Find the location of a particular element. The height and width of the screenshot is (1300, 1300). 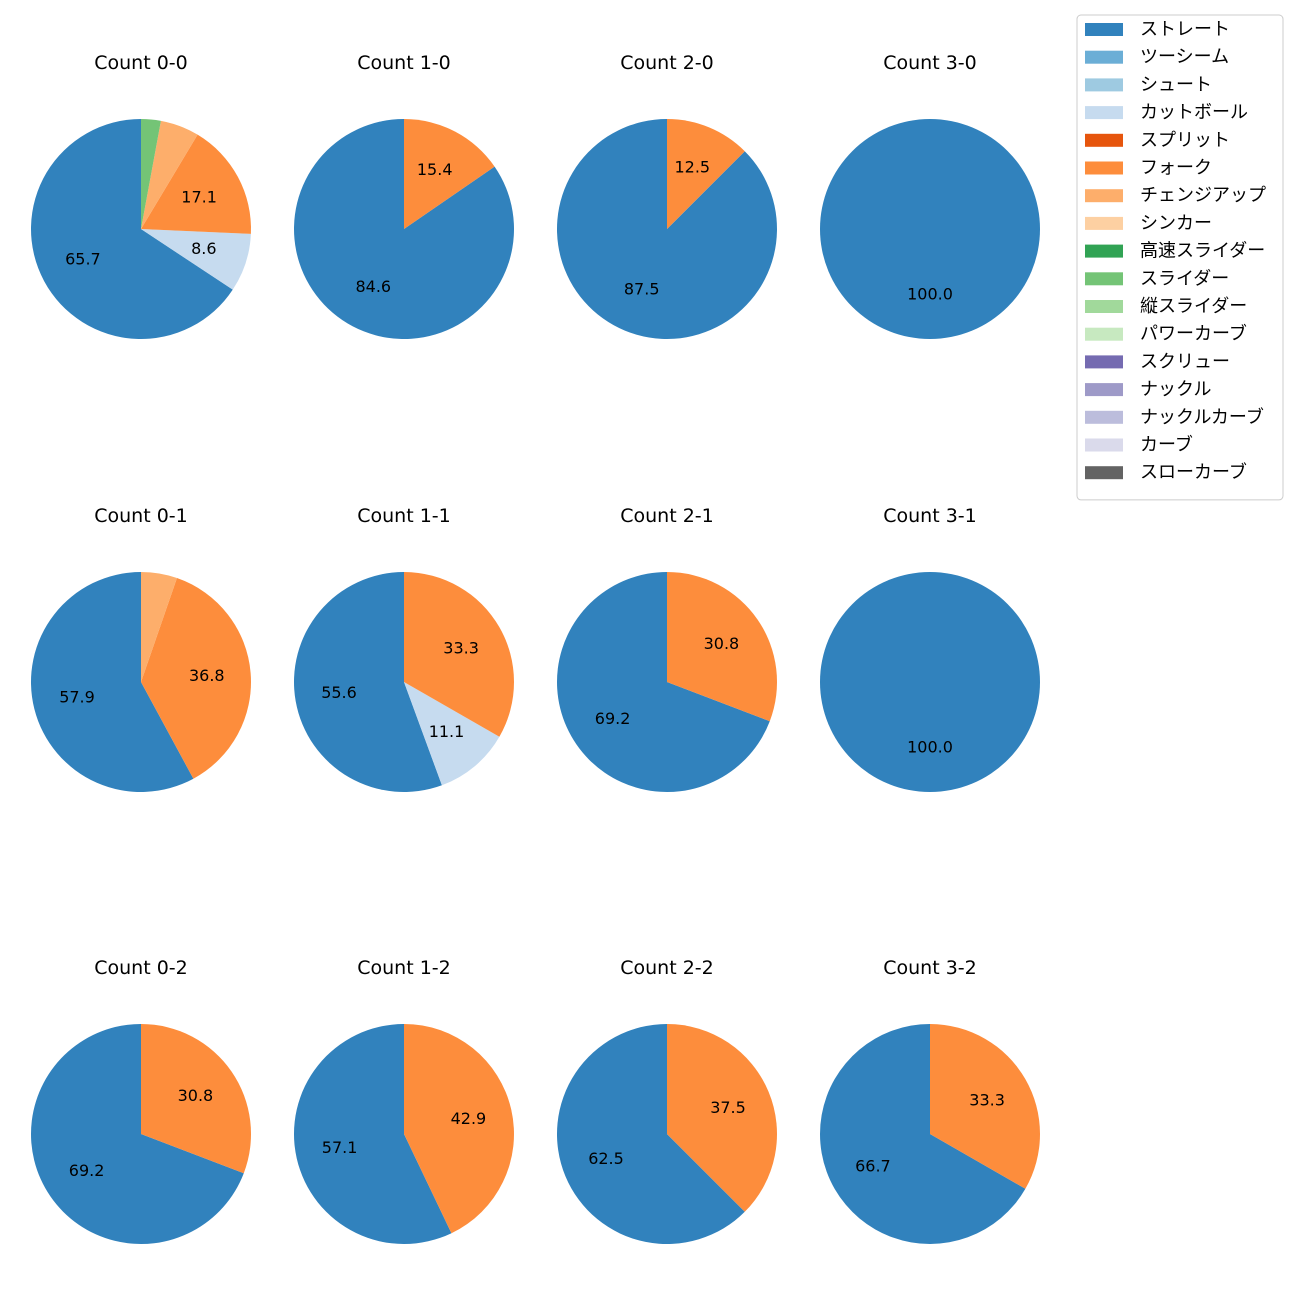

legend-item: ツーシーム is located at coordinates (1157, 57).